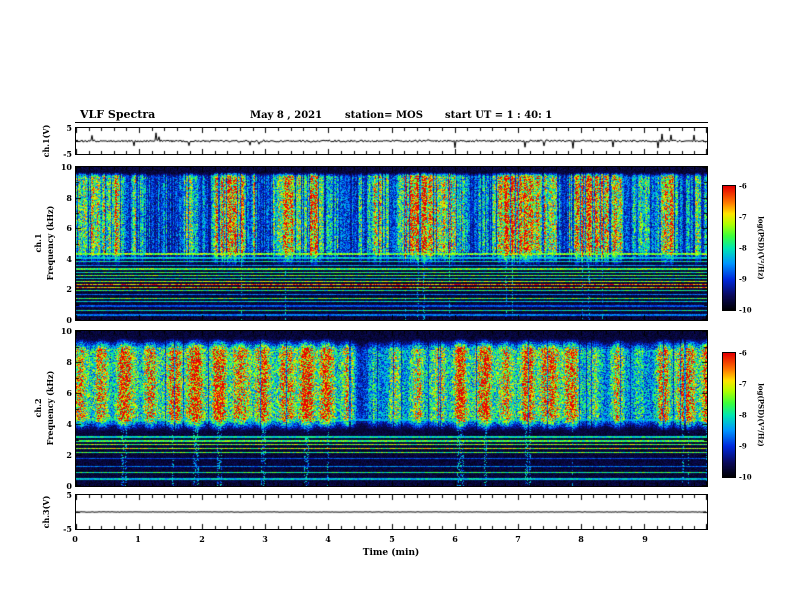 The image size is (792, 612). What do you see at coordinates (743, 217) in the screenshot?
I see `cb1-tick: -7` at bounding box center [743, 217].